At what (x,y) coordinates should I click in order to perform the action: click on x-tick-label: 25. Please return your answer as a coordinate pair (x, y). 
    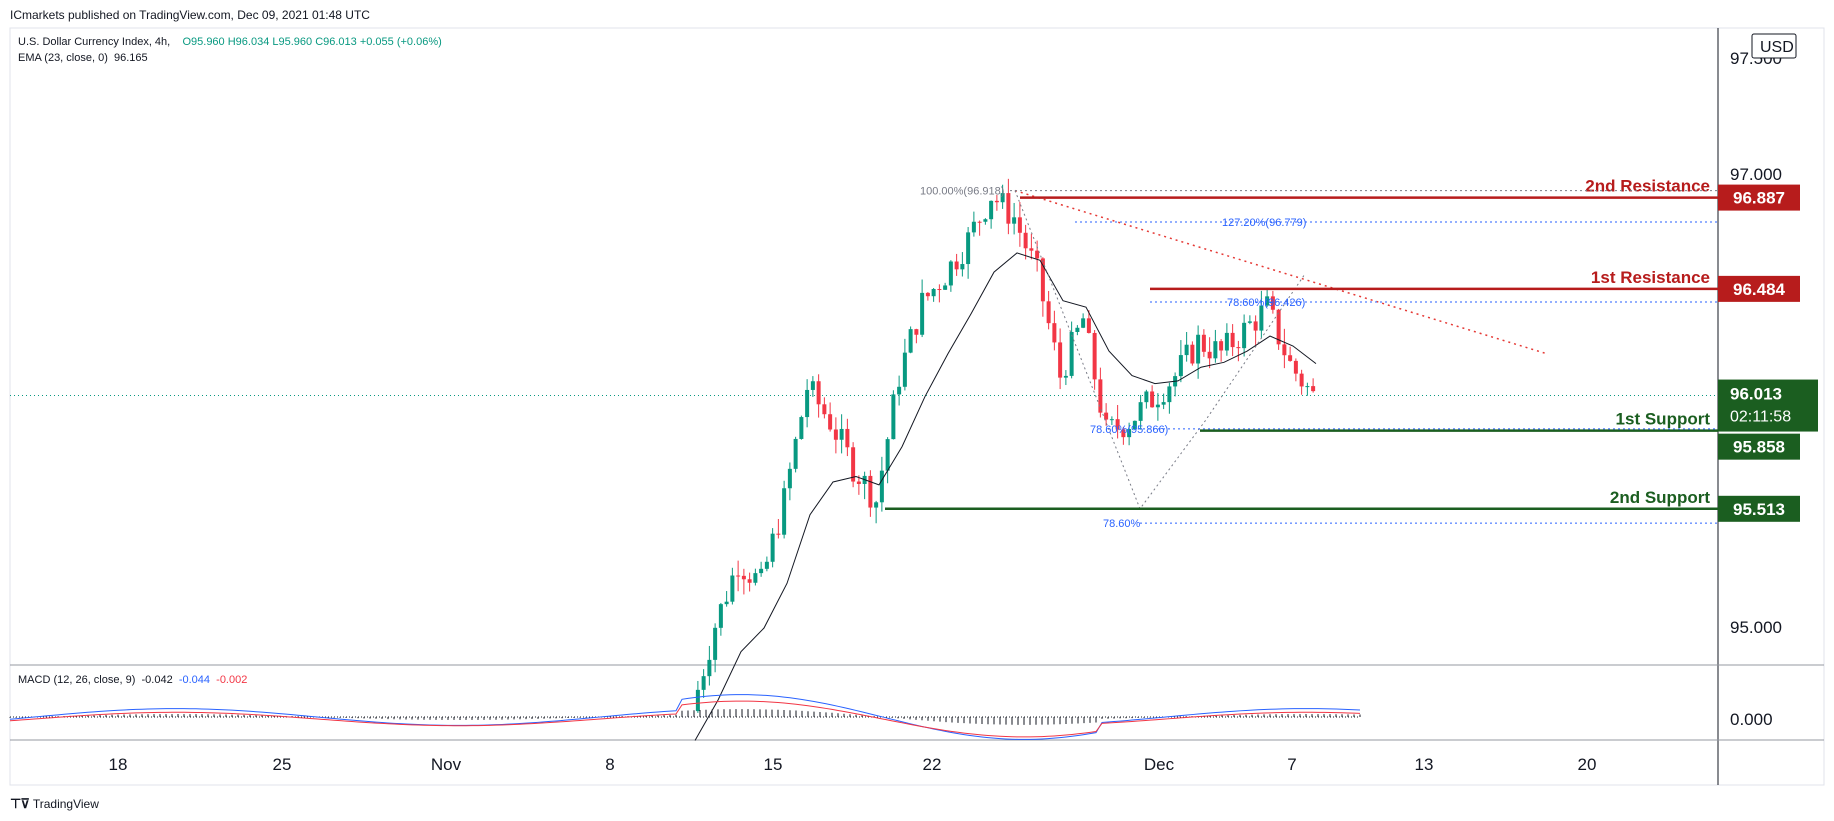
    Looking at the image, I should click on (282, 764).